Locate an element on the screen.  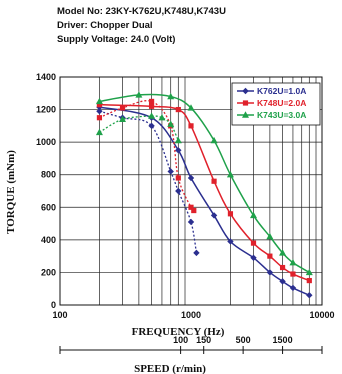
x-tick-label: 100 is located at coordinates (59, 315).